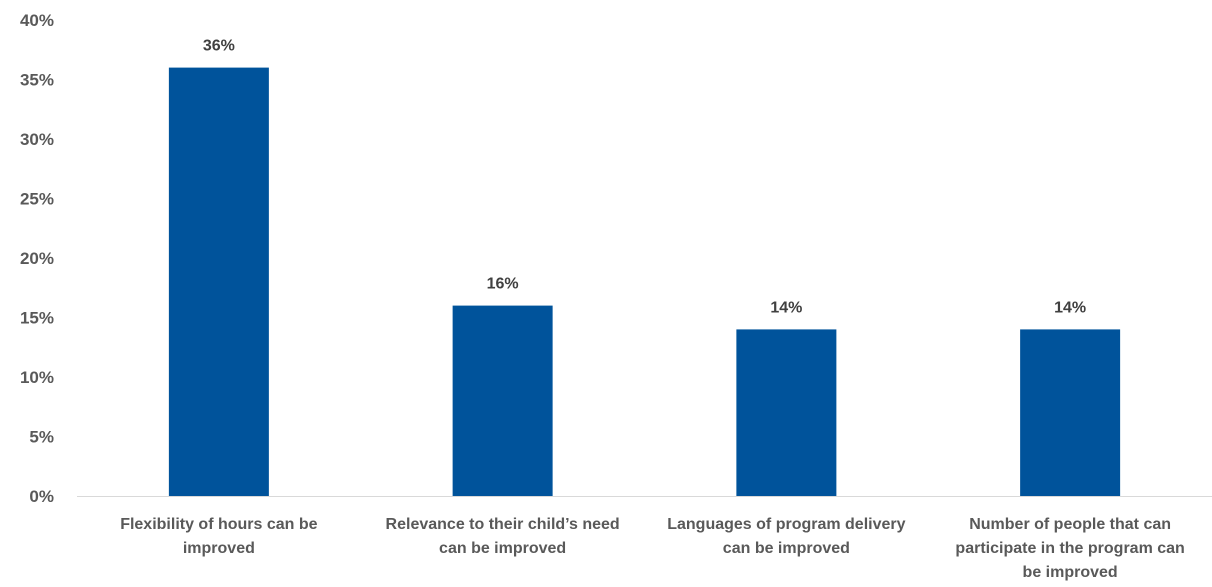 This screenshot has width=1212, height=587. Describe the element at coordinates (41, 437) in the screenshot. I see `y-tick-label: 5%` at that location.